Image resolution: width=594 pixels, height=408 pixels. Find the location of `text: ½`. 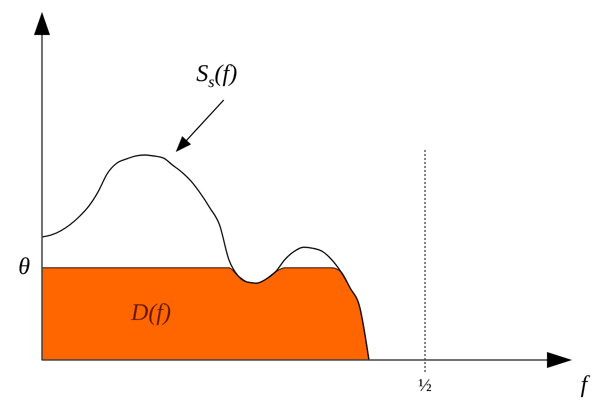

text: ½ is located at coordinates (425, 385).